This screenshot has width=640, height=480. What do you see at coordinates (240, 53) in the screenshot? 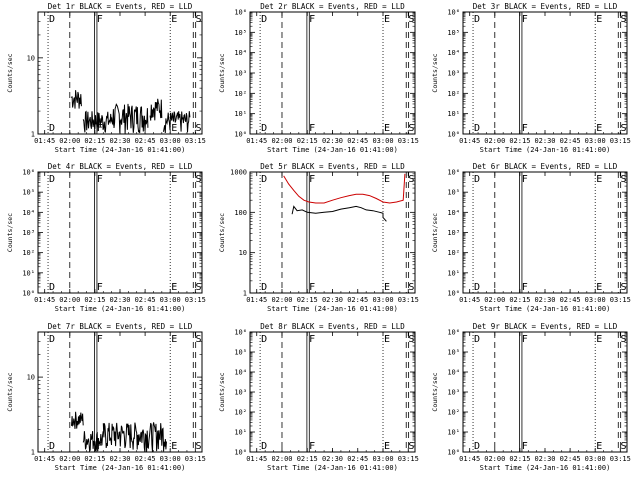
I see `y-tick-label: 10⁴` at bounding box center [240, 53].